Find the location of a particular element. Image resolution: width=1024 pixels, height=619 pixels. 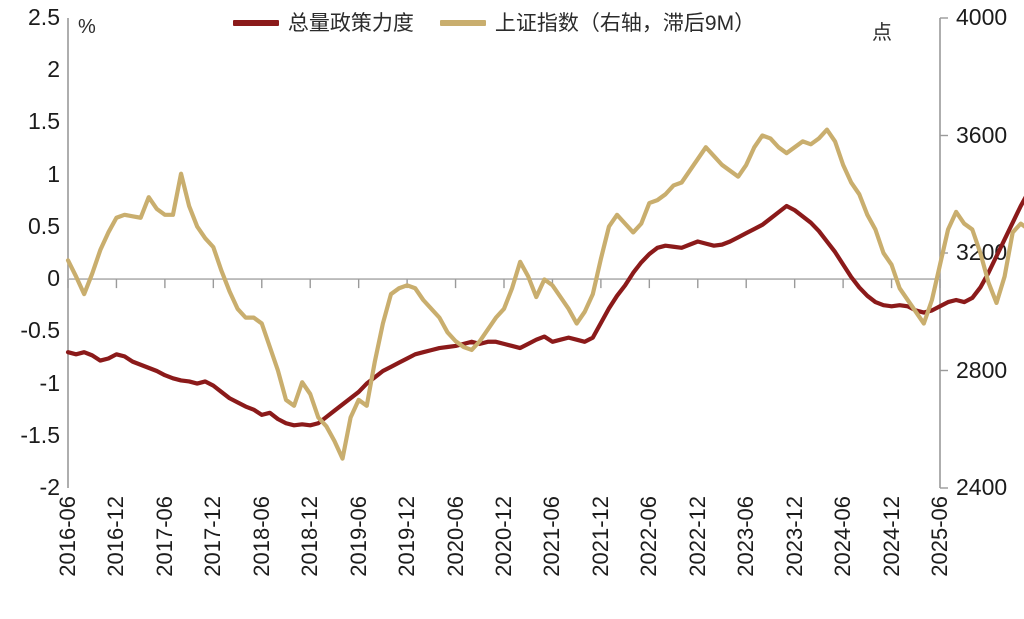

left-axis-tick-label: 0 is located at coordinates (53, 278).